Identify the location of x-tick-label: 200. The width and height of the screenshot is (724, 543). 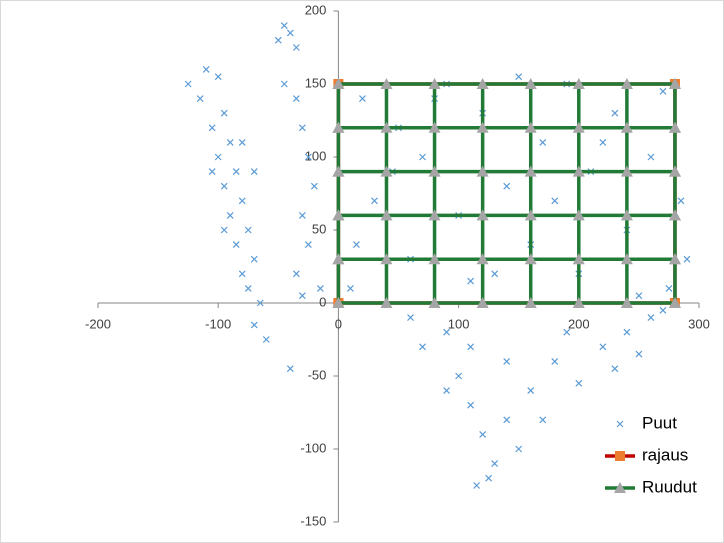
(579, 323).